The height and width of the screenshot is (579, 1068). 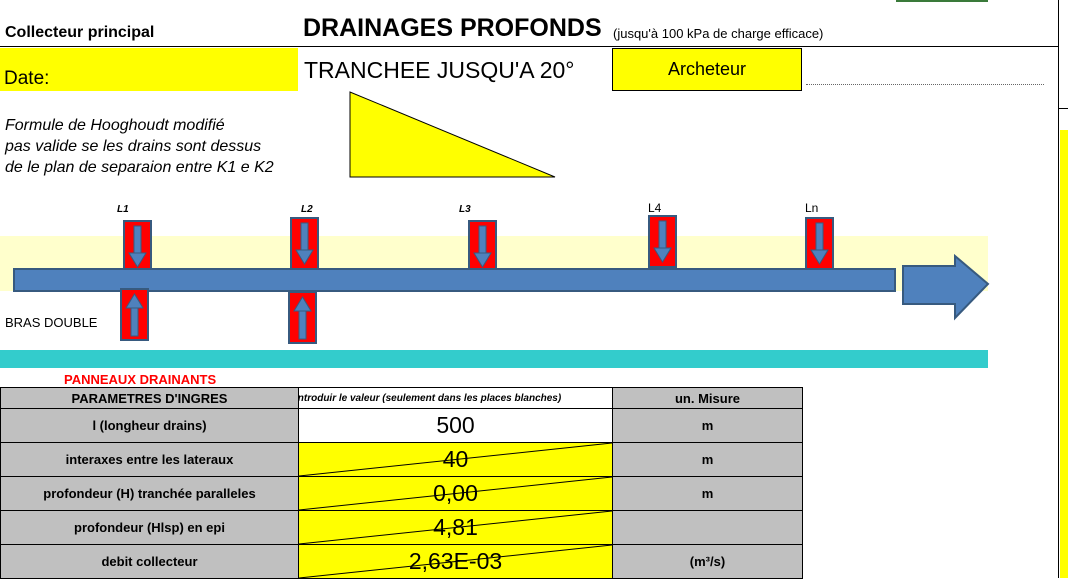 What do you see at coordinates (439, 70) in the screenshot?
I see `trench-title: TRANCHEE JUSQU'A 20°` at bounding box center [439, 70].